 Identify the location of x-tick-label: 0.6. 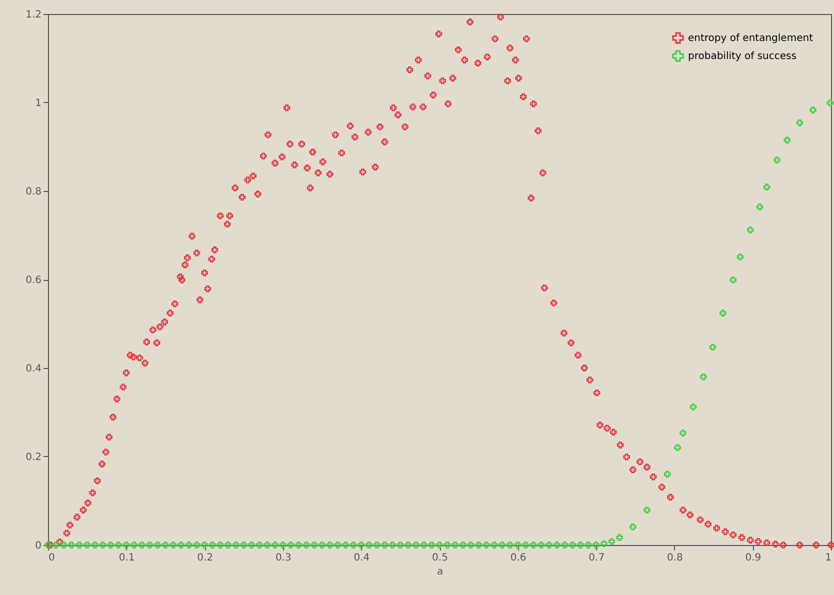
(518, 558).